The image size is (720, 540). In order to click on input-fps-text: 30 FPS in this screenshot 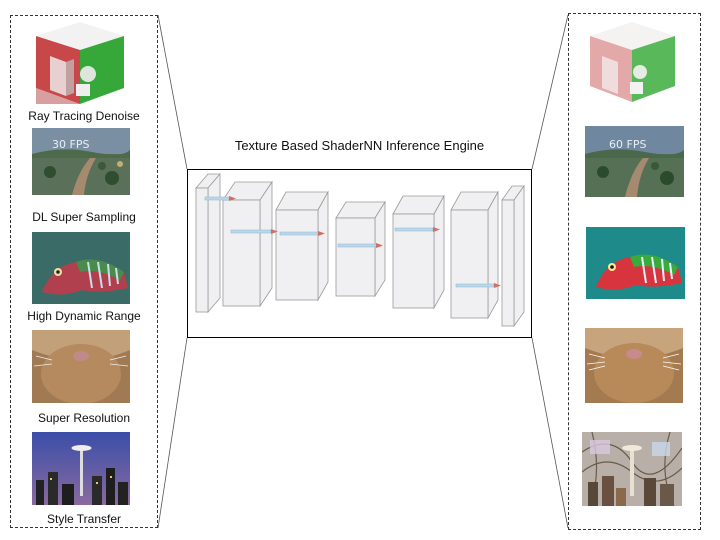, I will do `click(70, 144)`.